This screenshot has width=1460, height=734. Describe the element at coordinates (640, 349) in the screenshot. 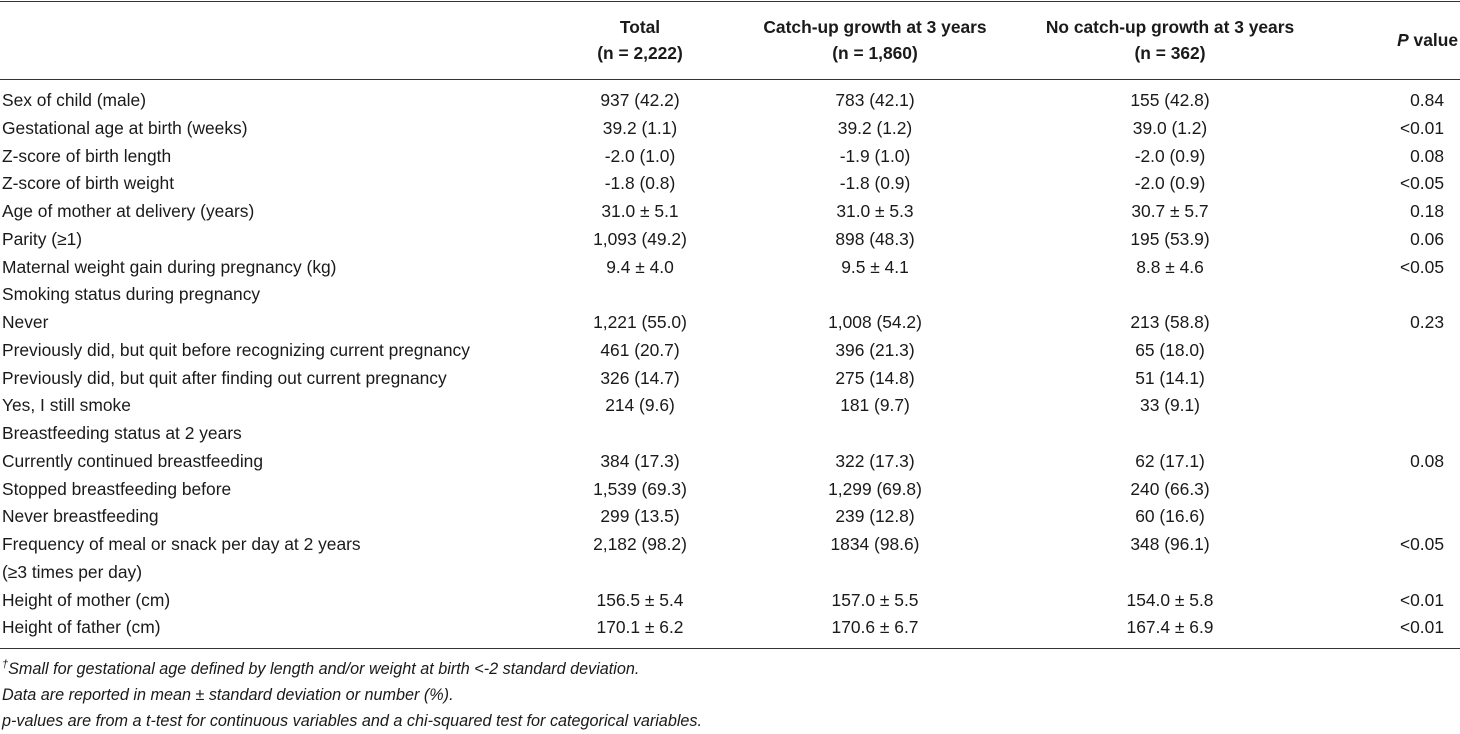

I see `cell-total: 461 (20.7)` at that location.